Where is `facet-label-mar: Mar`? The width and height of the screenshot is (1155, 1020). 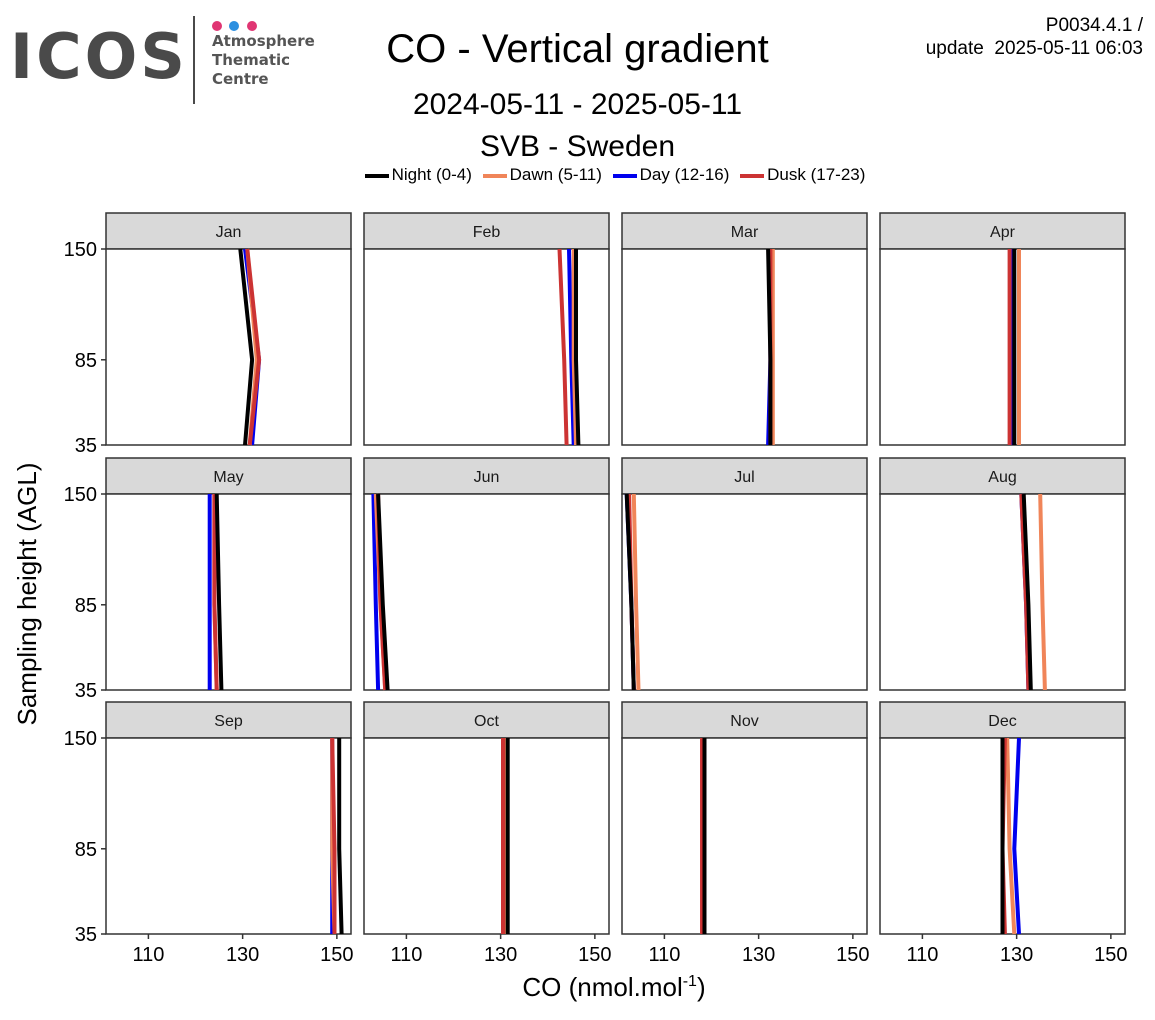
facet-label-mar: Mar is located at coordinates (745, 232).